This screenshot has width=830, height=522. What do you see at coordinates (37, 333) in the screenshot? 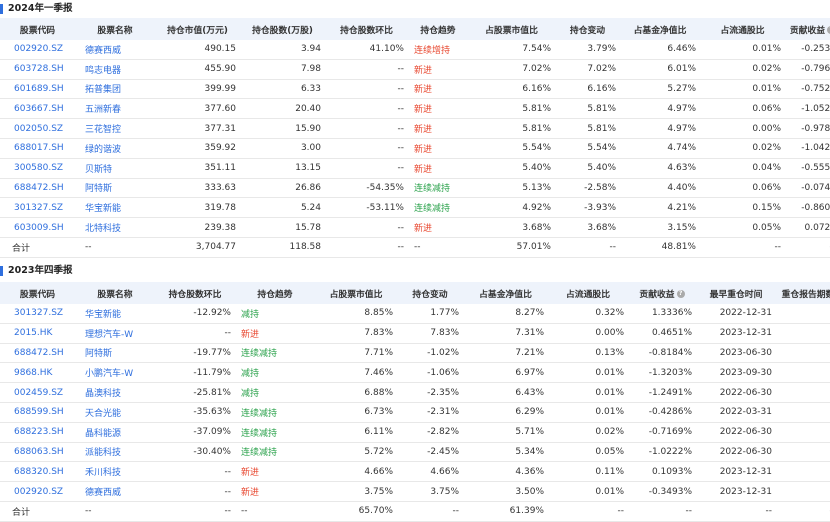
I see `cell-code: 2015.HK` at bounding box center [37, 333].